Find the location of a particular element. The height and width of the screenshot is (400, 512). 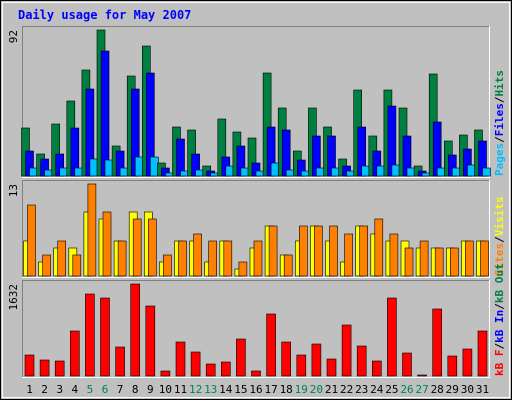

legend-entry: Hits is located at coordinates (499, 83).